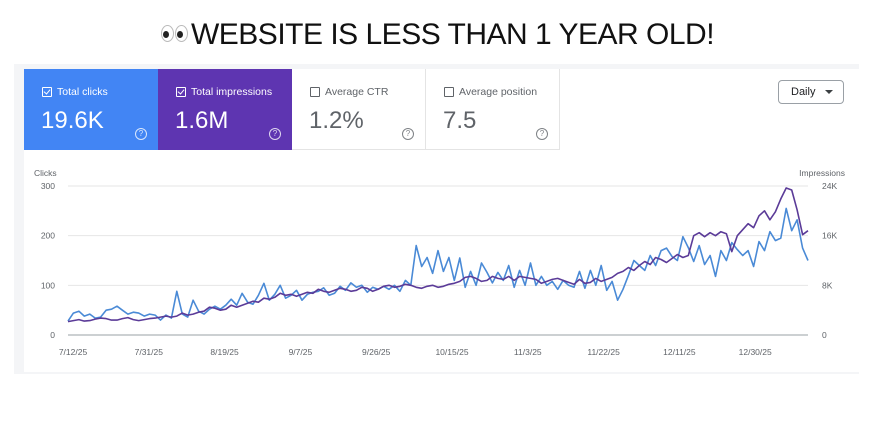  I want to click on metric-label: Total clicks, so click(82, 92).